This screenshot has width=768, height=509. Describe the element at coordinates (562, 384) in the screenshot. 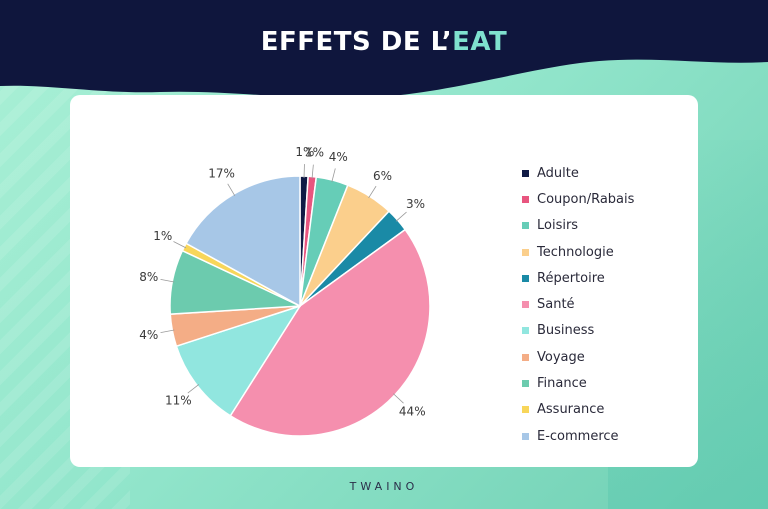

I see `legend-label: Finance` at that location.